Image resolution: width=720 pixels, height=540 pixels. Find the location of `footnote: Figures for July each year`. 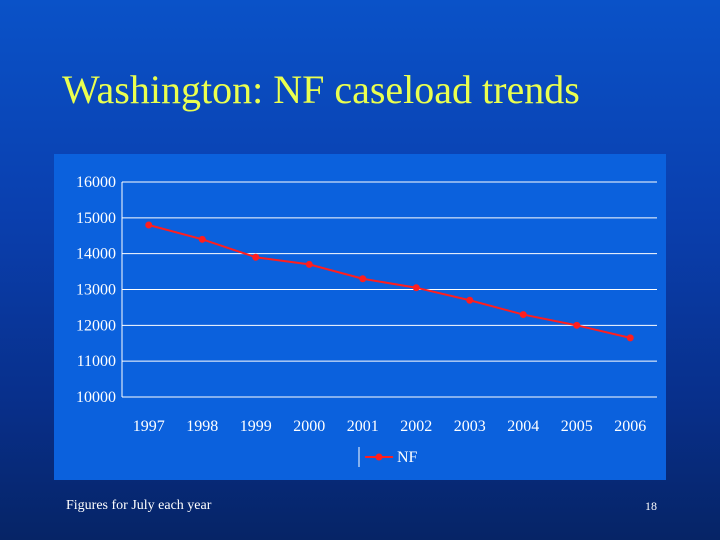

footnote: Figures for July each year is located at coordinates (139, 505).